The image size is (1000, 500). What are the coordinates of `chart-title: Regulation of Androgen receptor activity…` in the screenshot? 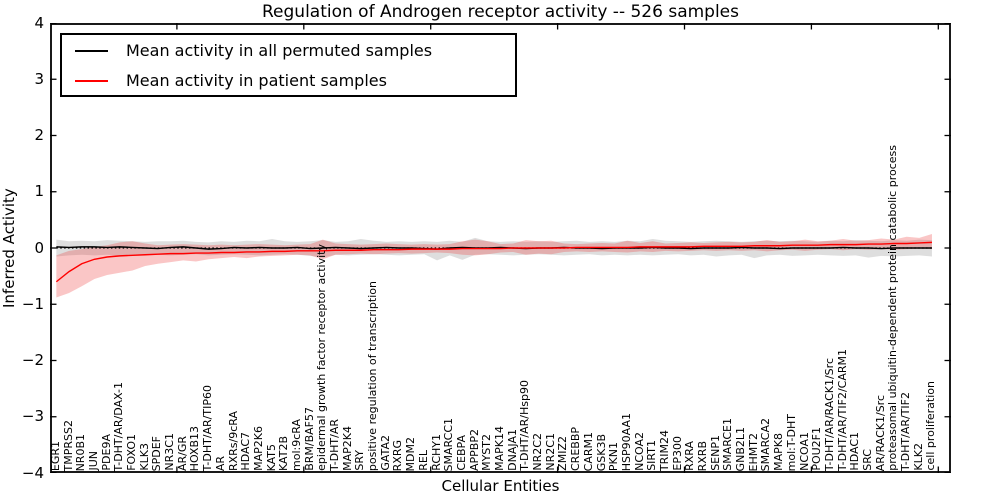 It's located at (500, 12).